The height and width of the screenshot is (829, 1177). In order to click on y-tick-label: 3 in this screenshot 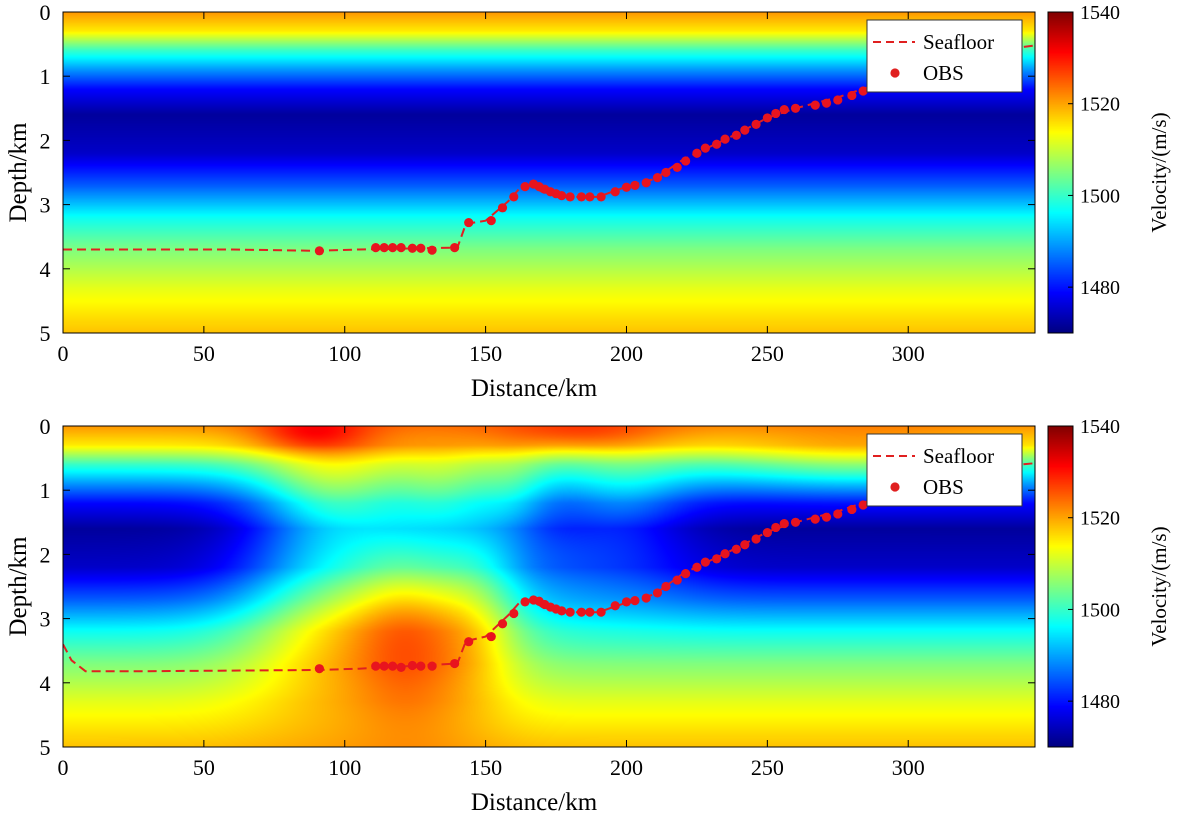, I will do `click(45, 205)`.